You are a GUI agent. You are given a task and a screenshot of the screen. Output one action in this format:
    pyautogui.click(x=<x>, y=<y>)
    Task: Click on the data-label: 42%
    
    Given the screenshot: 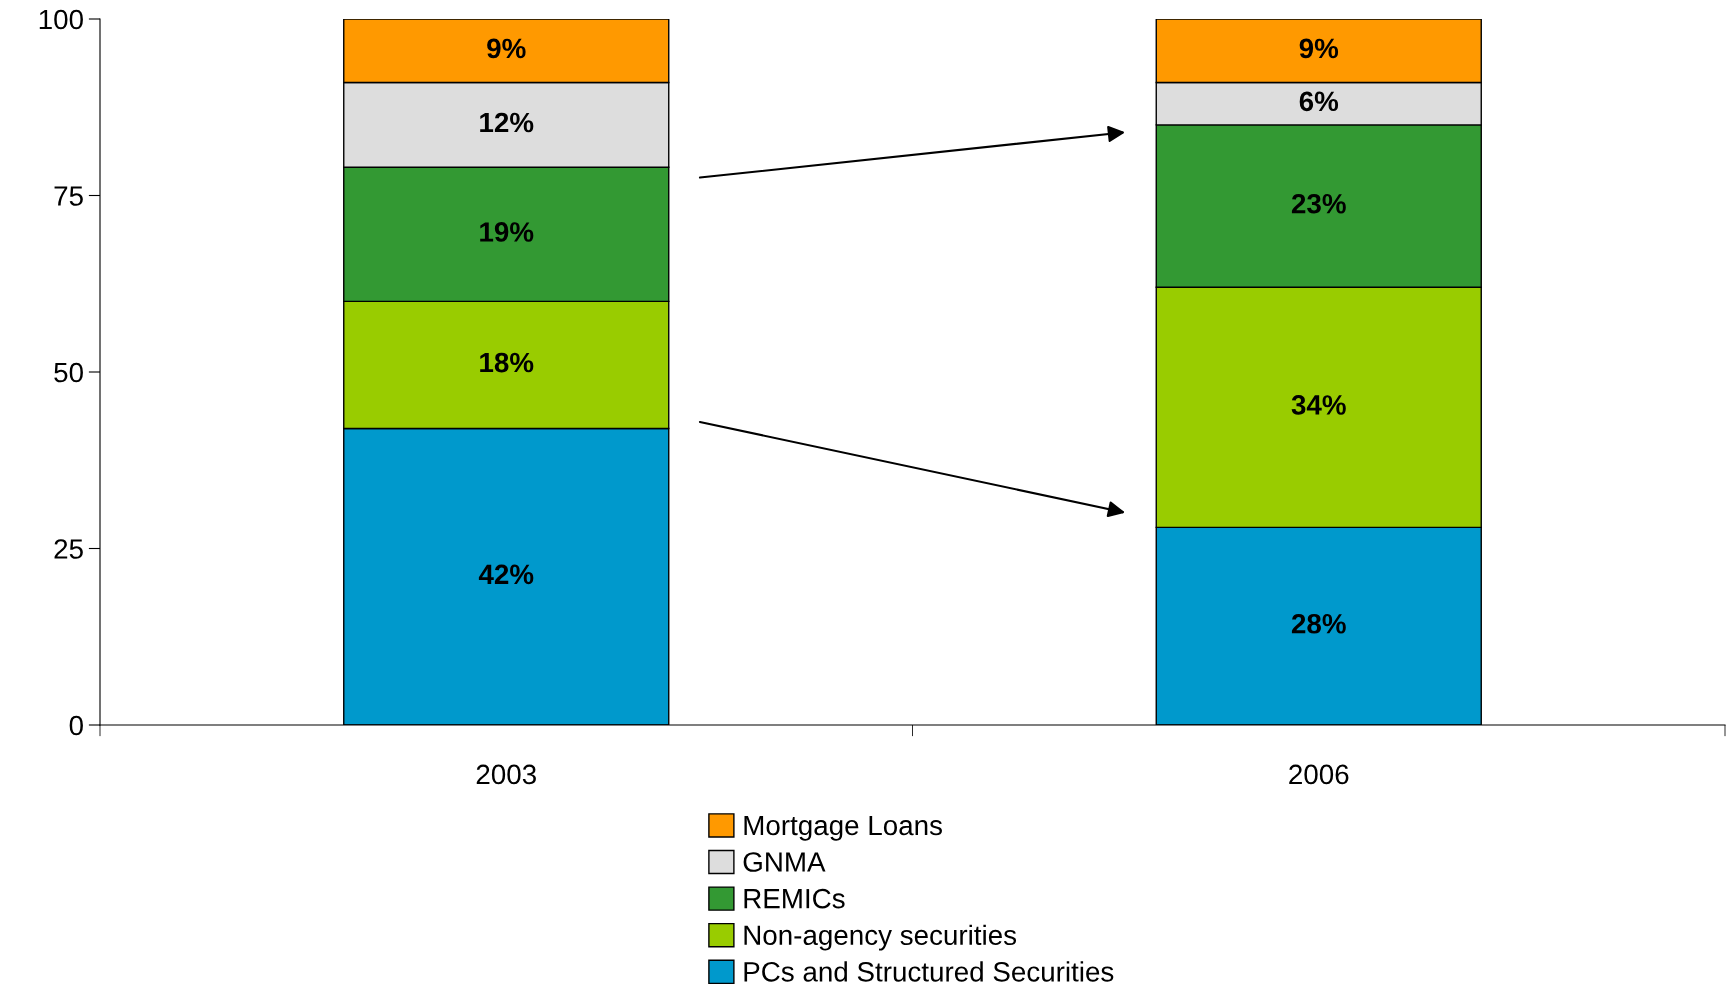 What is the action you would take?
    pyautogui.click(x=506, y=574)
    